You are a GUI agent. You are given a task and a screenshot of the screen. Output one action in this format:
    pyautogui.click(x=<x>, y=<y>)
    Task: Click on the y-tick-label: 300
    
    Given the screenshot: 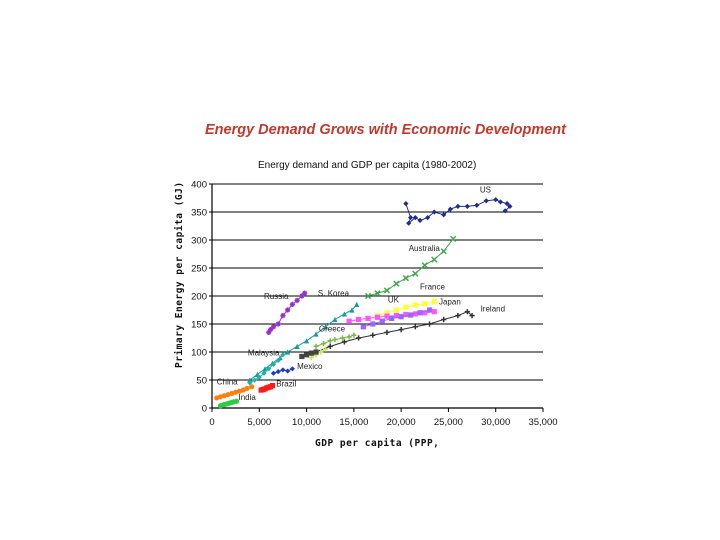 What is the action you would take?
    pyautogui.click(x=199, y=241)
    